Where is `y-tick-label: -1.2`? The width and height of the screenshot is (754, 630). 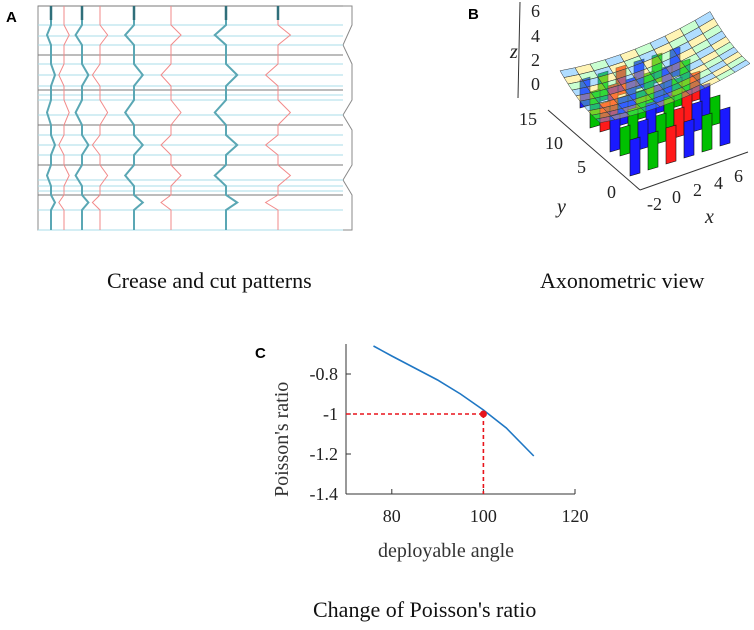
y-tick-label: -1.2 is located at coordinates (324, 454).